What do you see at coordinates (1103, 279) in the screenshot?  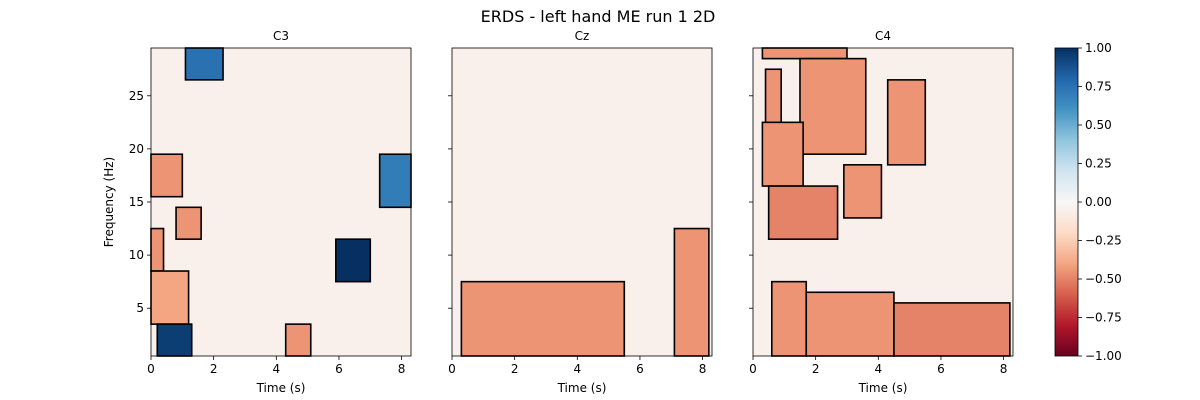 I see `colorbar-tick-label: −0.50` at bounding box center [1103, 279].